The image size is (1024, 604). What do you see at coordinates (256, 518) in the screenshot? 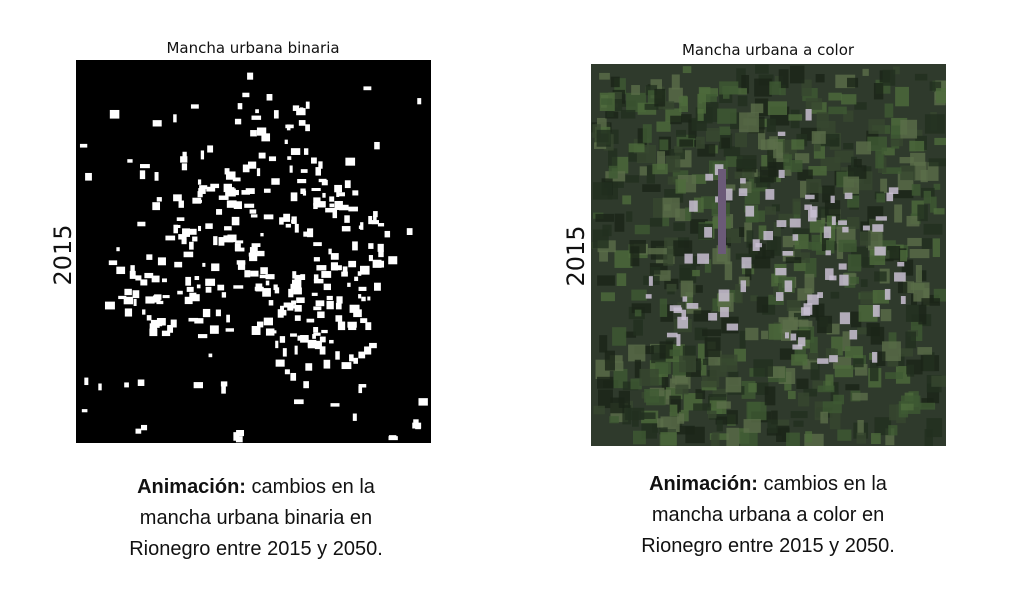
I see `caption-line: mancha urbana binaria en` at bounding box center [256, 518].